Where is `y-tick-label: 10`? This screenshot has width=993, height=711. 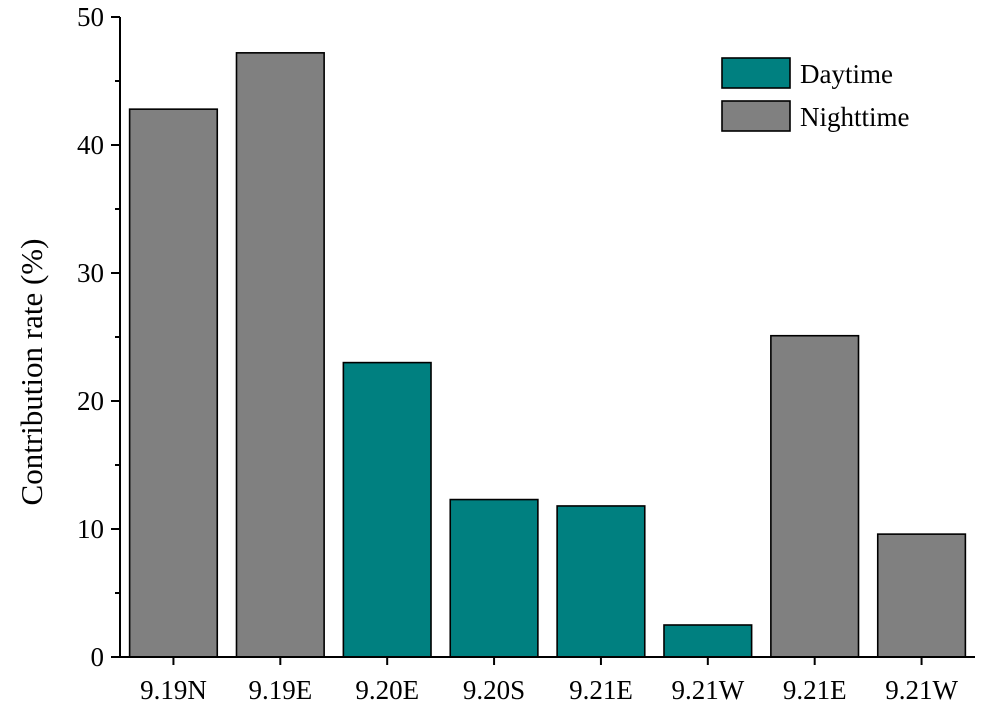
y-tick-label: 10 is located at coordinates (90, 529).